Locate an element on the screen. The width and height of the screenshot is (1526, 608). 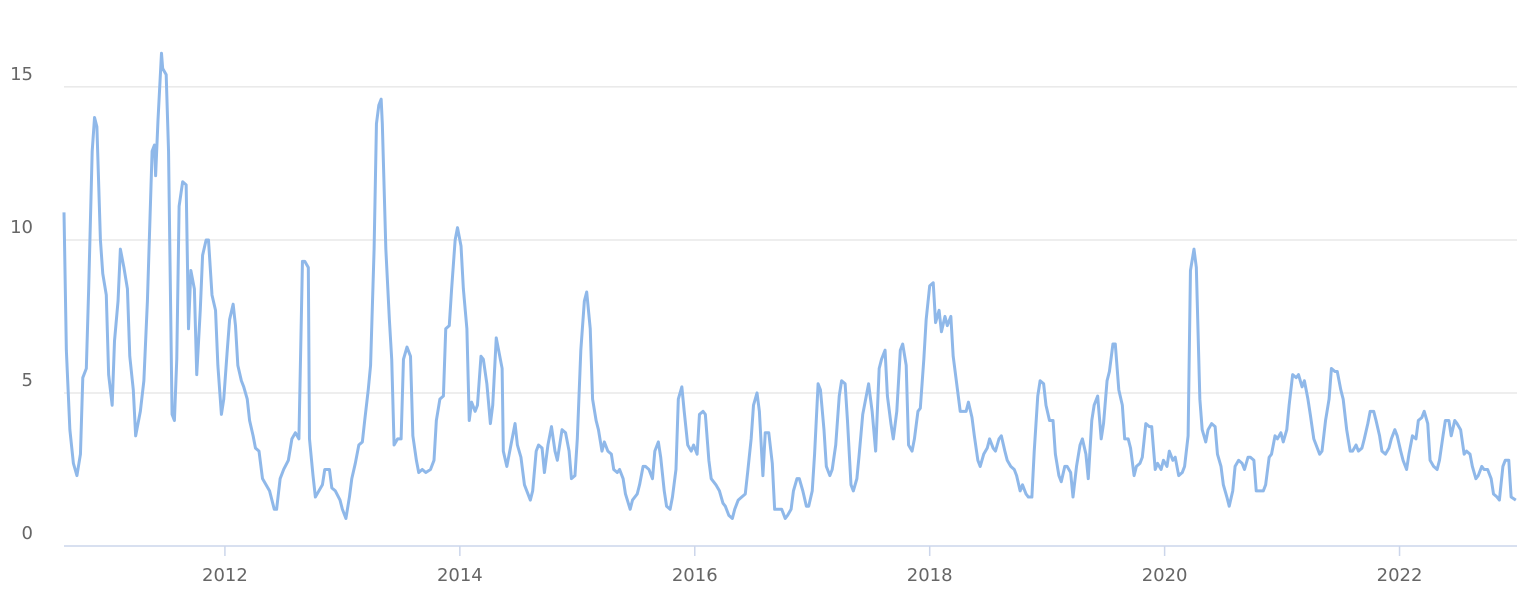
x-tick-label: 2016 is located at coordinates (695, 575).